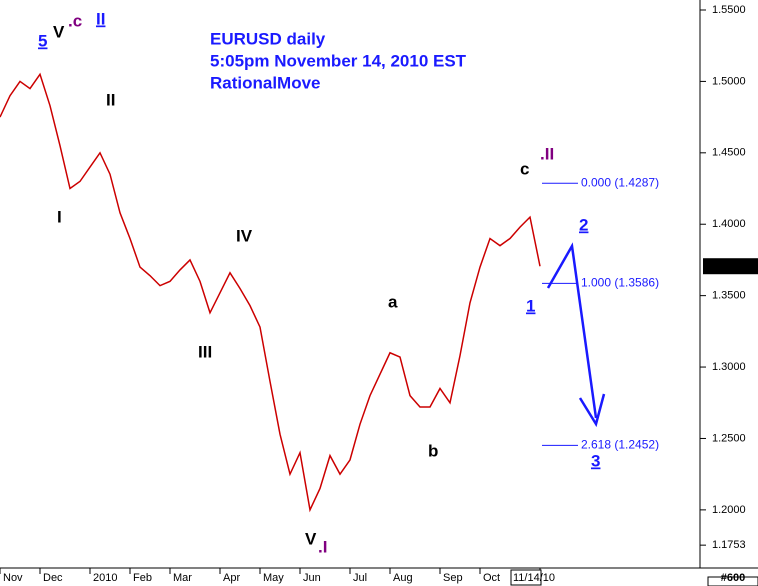 The height and width of the screenshot is (586, 758). Describe the element at coordinates (105, 578) in the screenshot. I see `x-tick-label: 2010` at that location.